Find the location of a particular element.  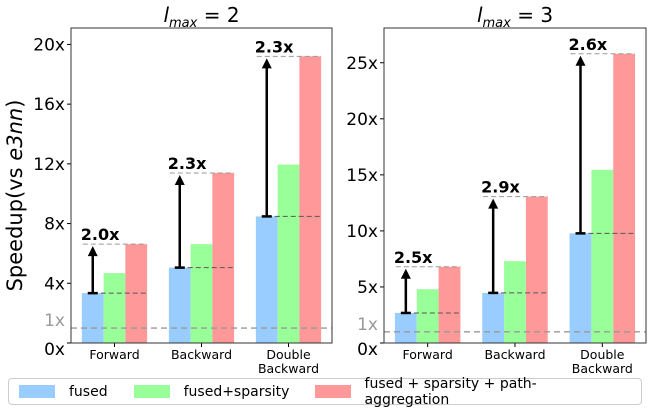

speedup-annotation: 2.5x is located at coordinates (413, 257).